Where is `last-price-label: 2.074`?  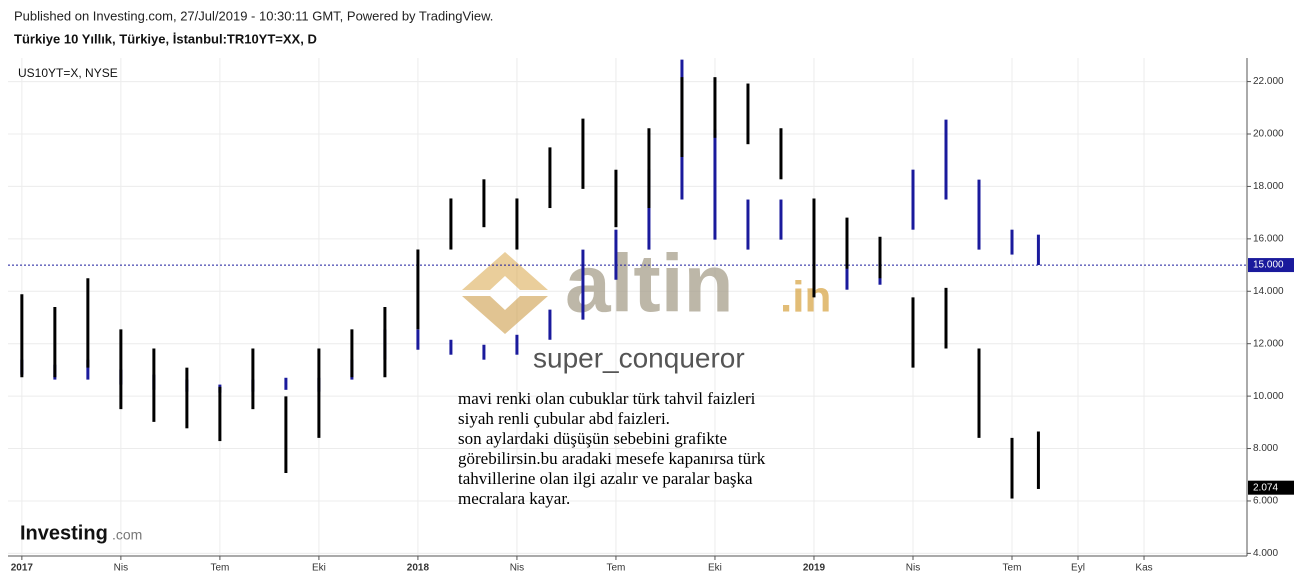 last-price-label: 2.074 is located at coordinates (1265, 487).